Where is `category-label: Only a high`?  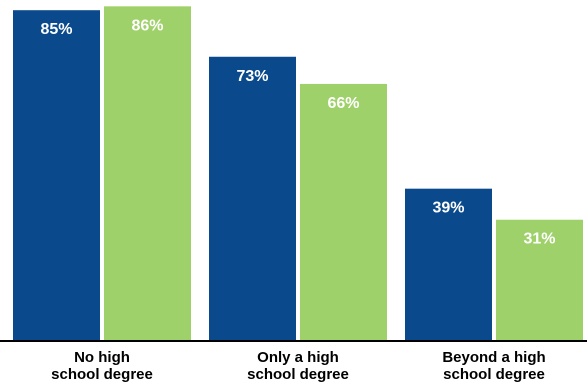 category-label: Only a high is located at coordinates (298, 357).